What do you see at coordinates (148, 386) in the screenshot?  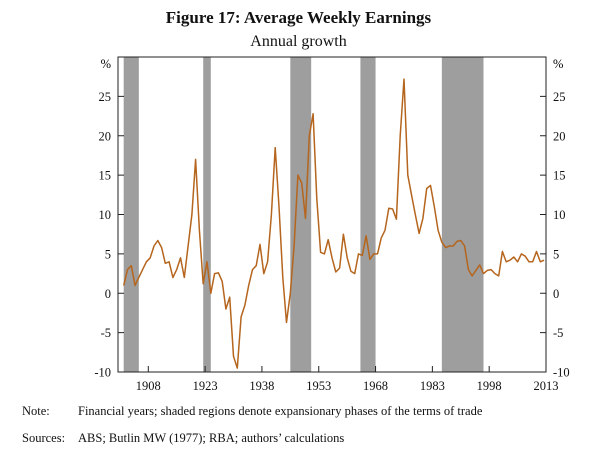 I see `x-tick-label: 1908` at bounding box center [148, 386].